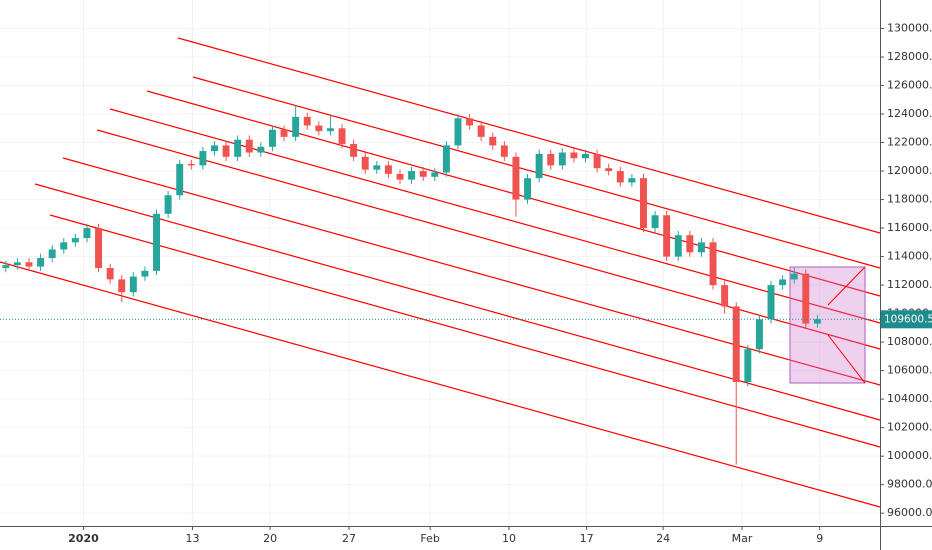 The height and width of the screenshot is (550, 932). Describe the element at coordinates (909, 284) in the screenshot. I see `y-tick-label: 112000.00` at that location.